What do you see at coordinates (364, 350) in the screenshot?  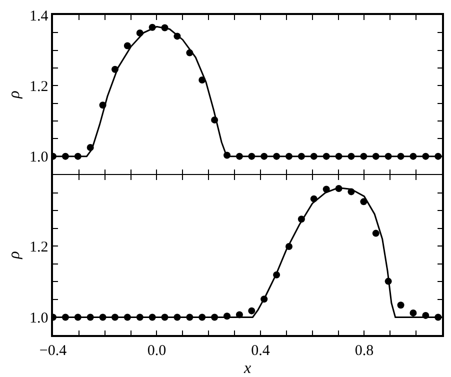 I see `x-tick-label: 0.8` at bounding box center [364, 350].